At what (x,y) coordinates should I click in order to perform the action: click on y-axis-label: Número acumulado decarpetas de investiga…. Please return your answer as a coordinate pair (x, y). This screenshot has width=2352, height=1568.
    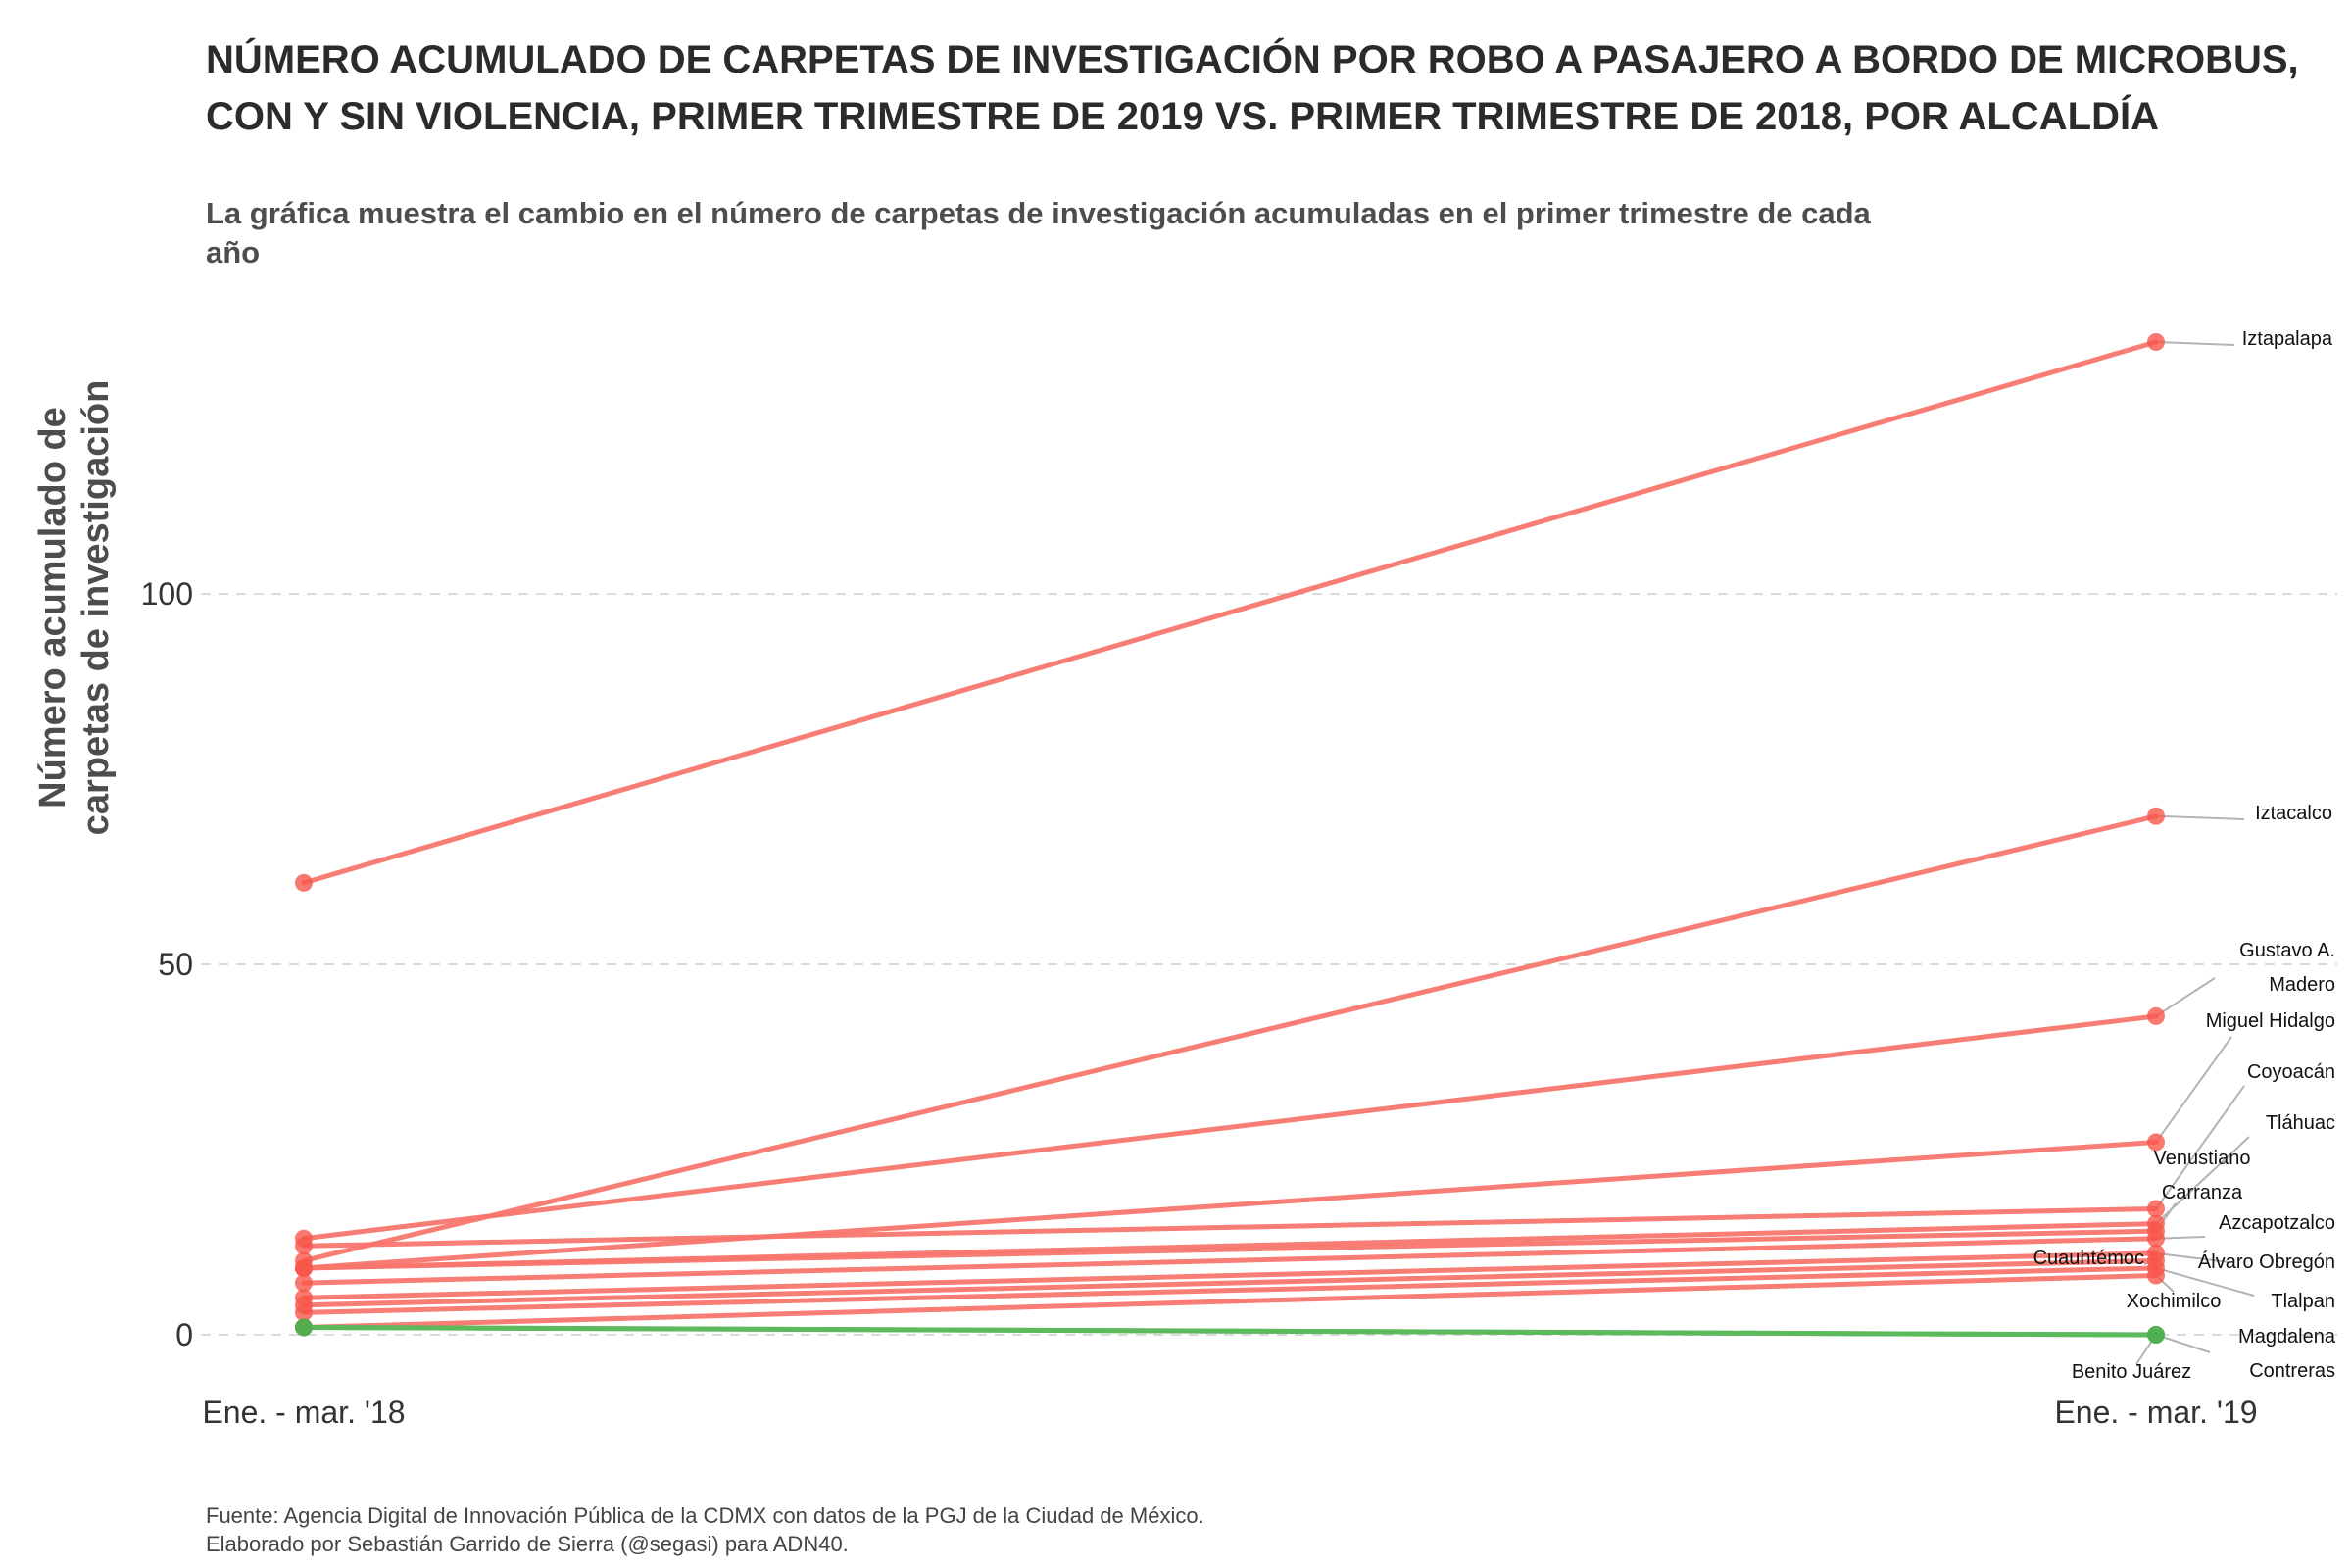
    Looking at the image, I should click on (74, 608).